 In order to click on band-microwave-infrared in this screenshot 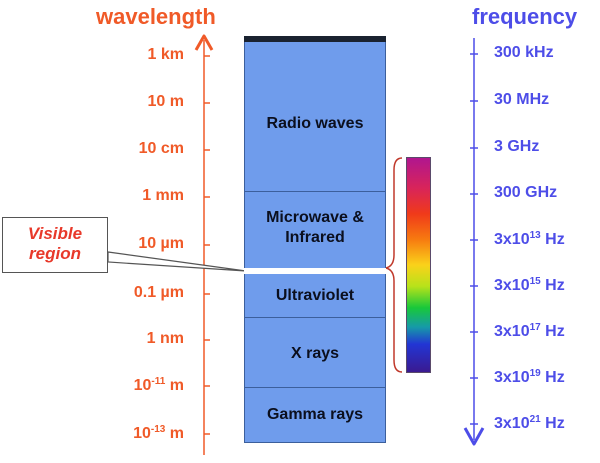, I will do `click(315, 230)`.